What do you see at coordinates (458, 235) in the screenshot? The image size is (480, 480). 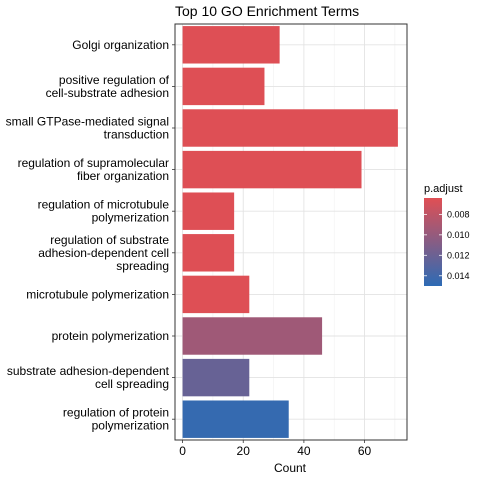 I see `legend-tick-label: 0.010` at bounding box center [458, 235].